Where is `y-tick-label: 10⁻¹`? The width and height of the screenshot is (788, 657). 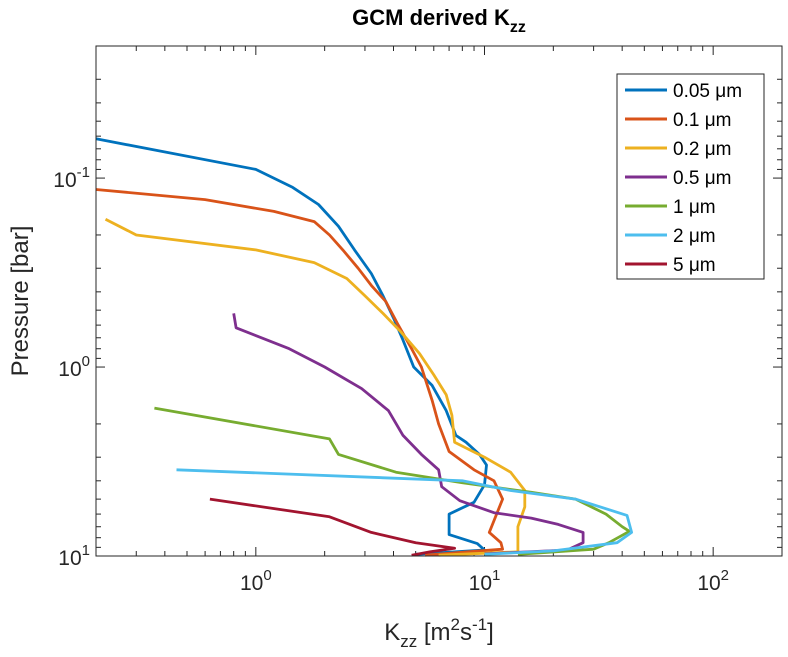
y-tick-label: 10⁻¹ is located at coordinates (71, 178).